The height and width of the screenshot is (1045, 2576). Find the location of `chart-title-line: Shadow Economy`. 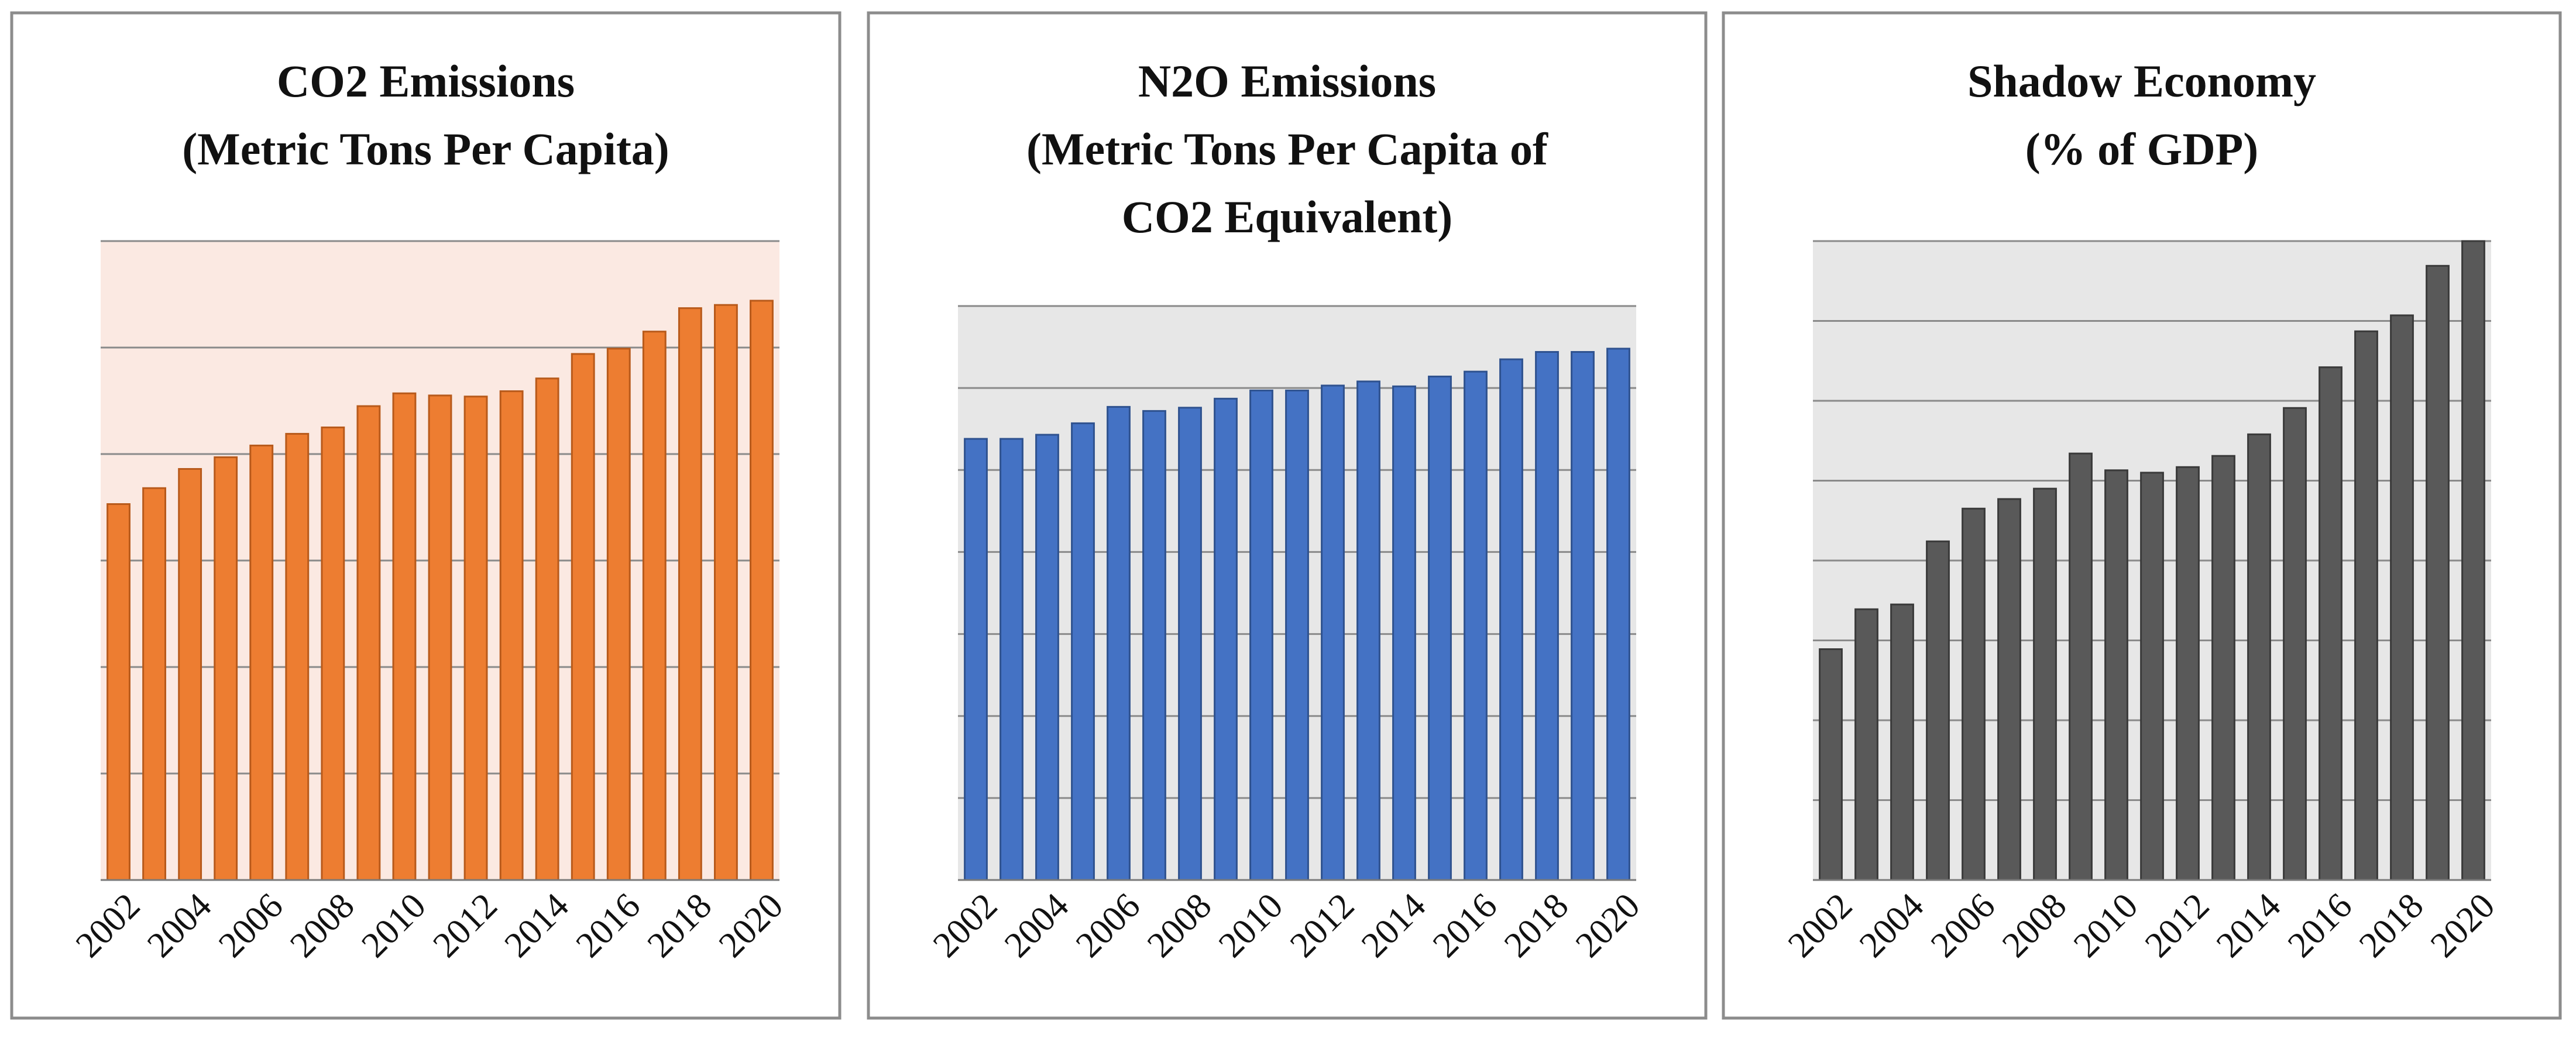

chart-title-line: Shadow Economy is located at coordinates (2141, 81).